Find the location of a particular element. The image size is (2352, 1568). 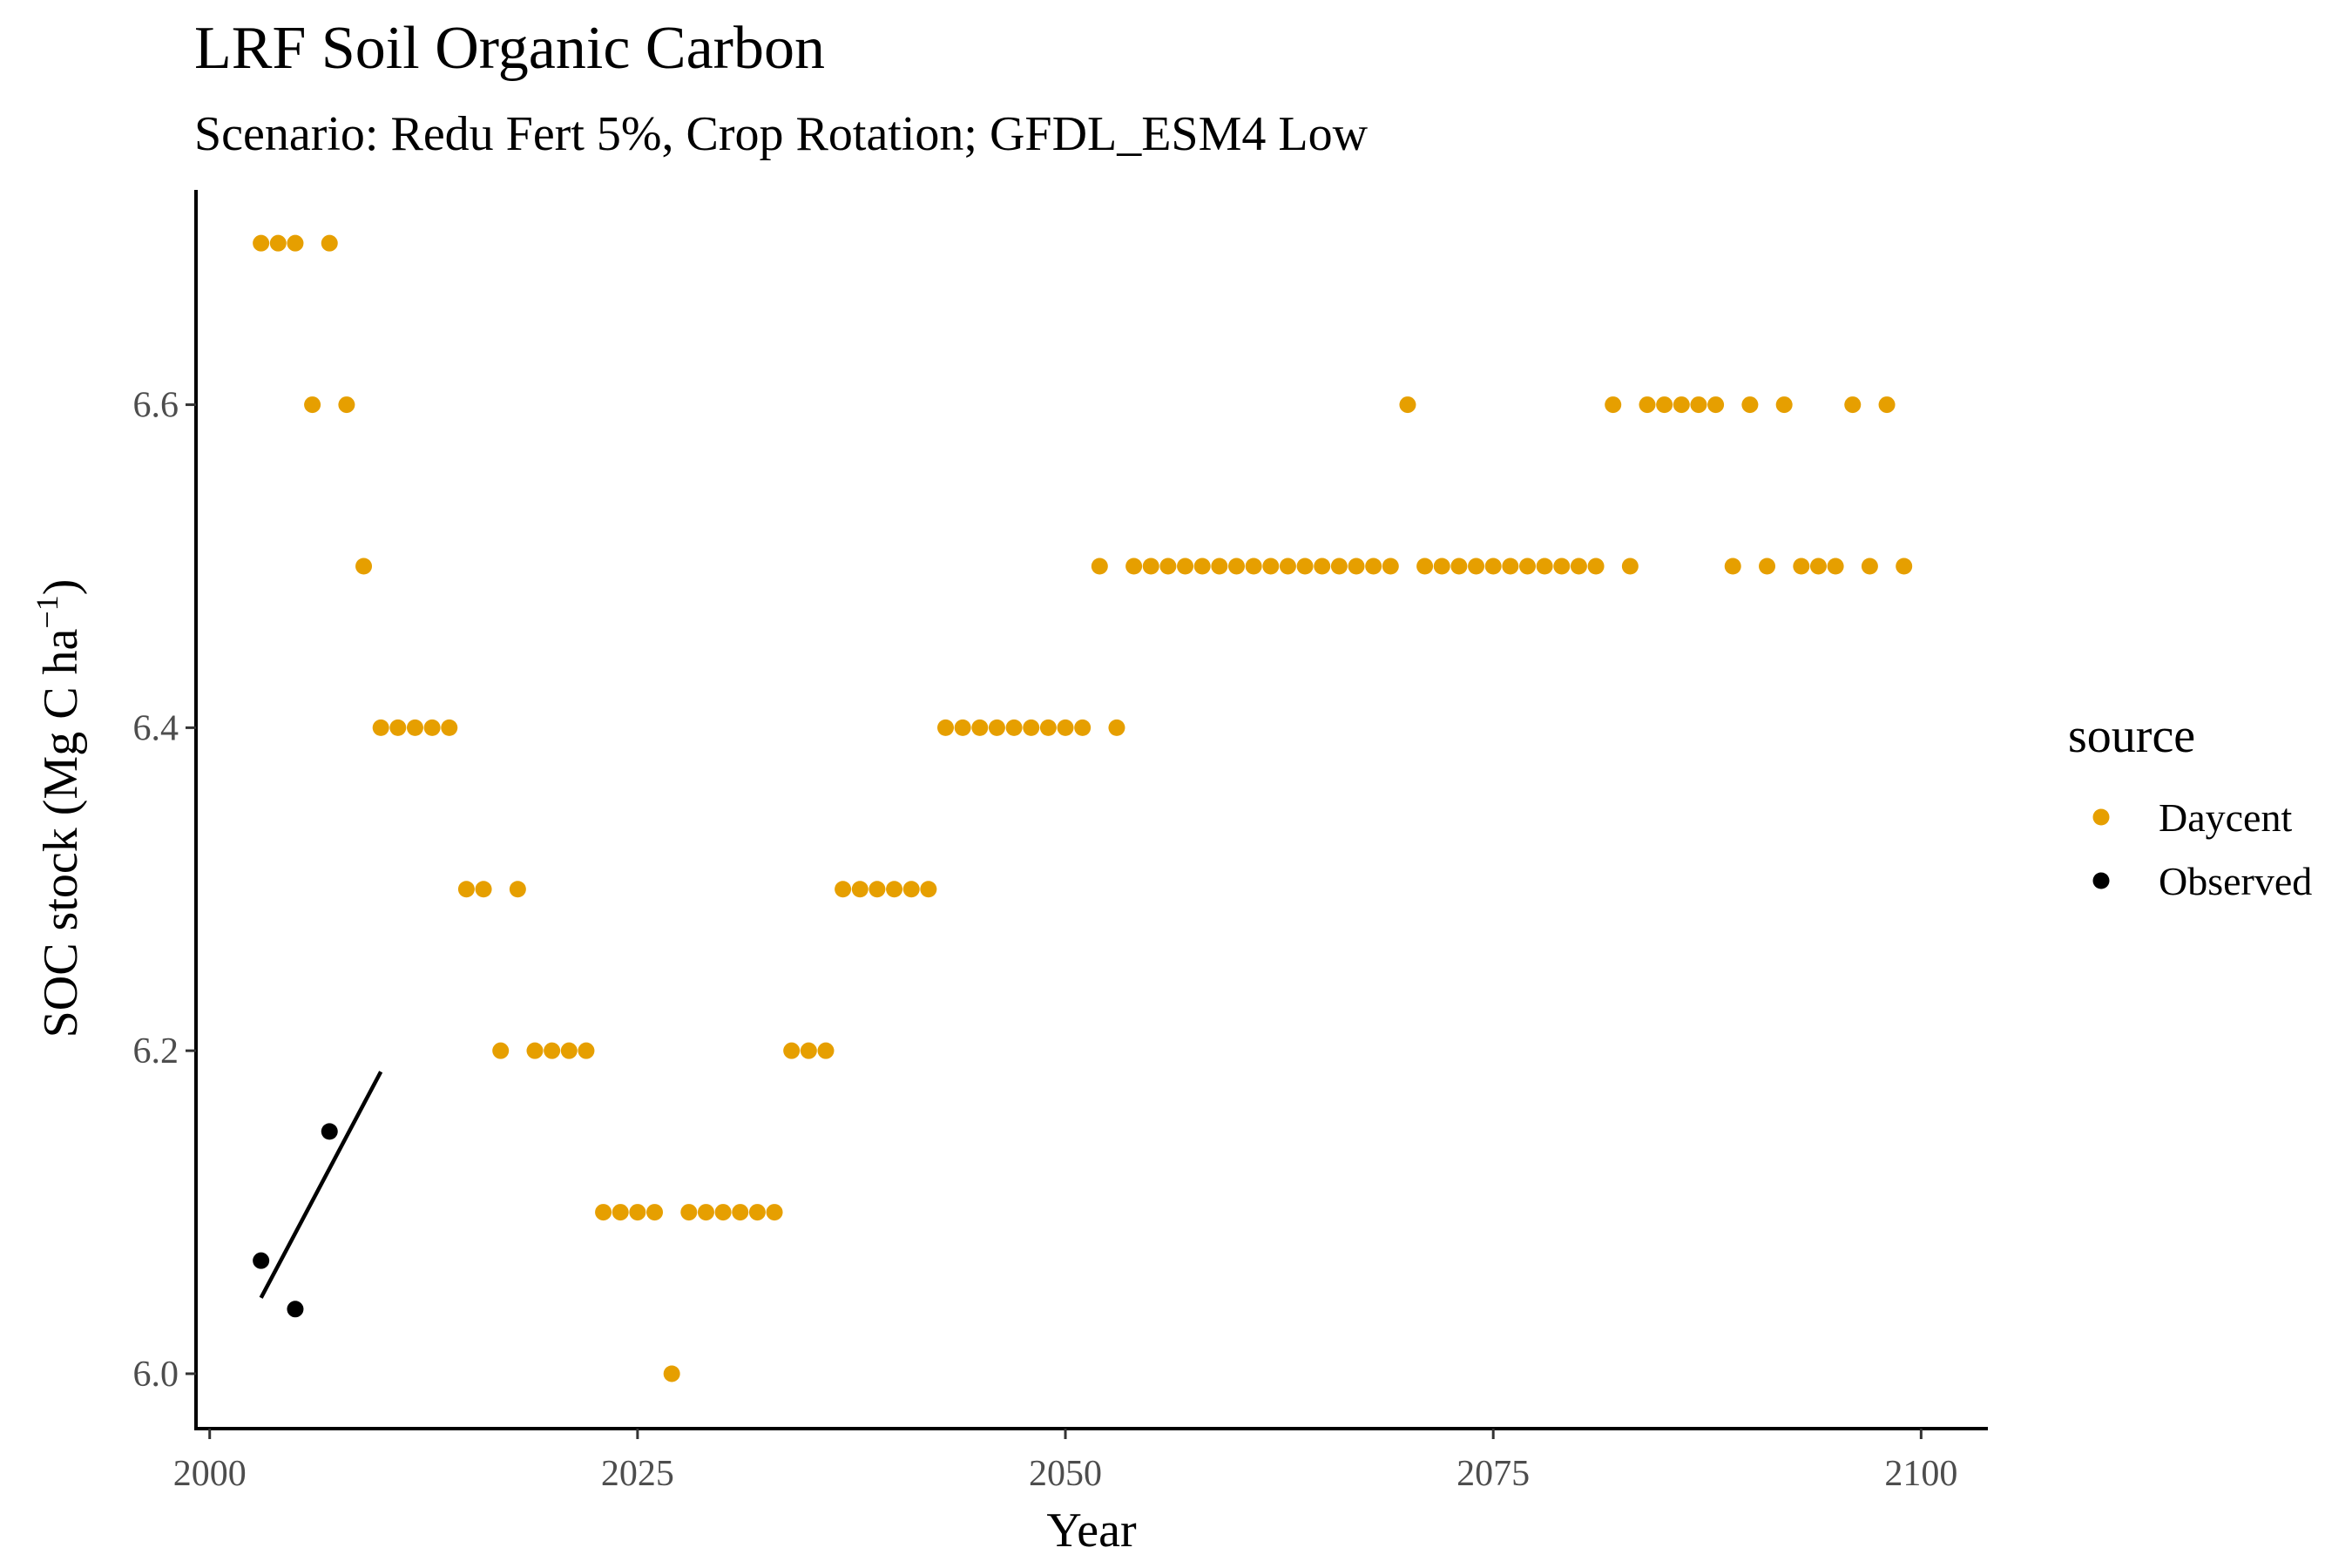

y-axis-ticks: 6.0 6.2 6.4 6.6 is located at coordinates (164, 890).